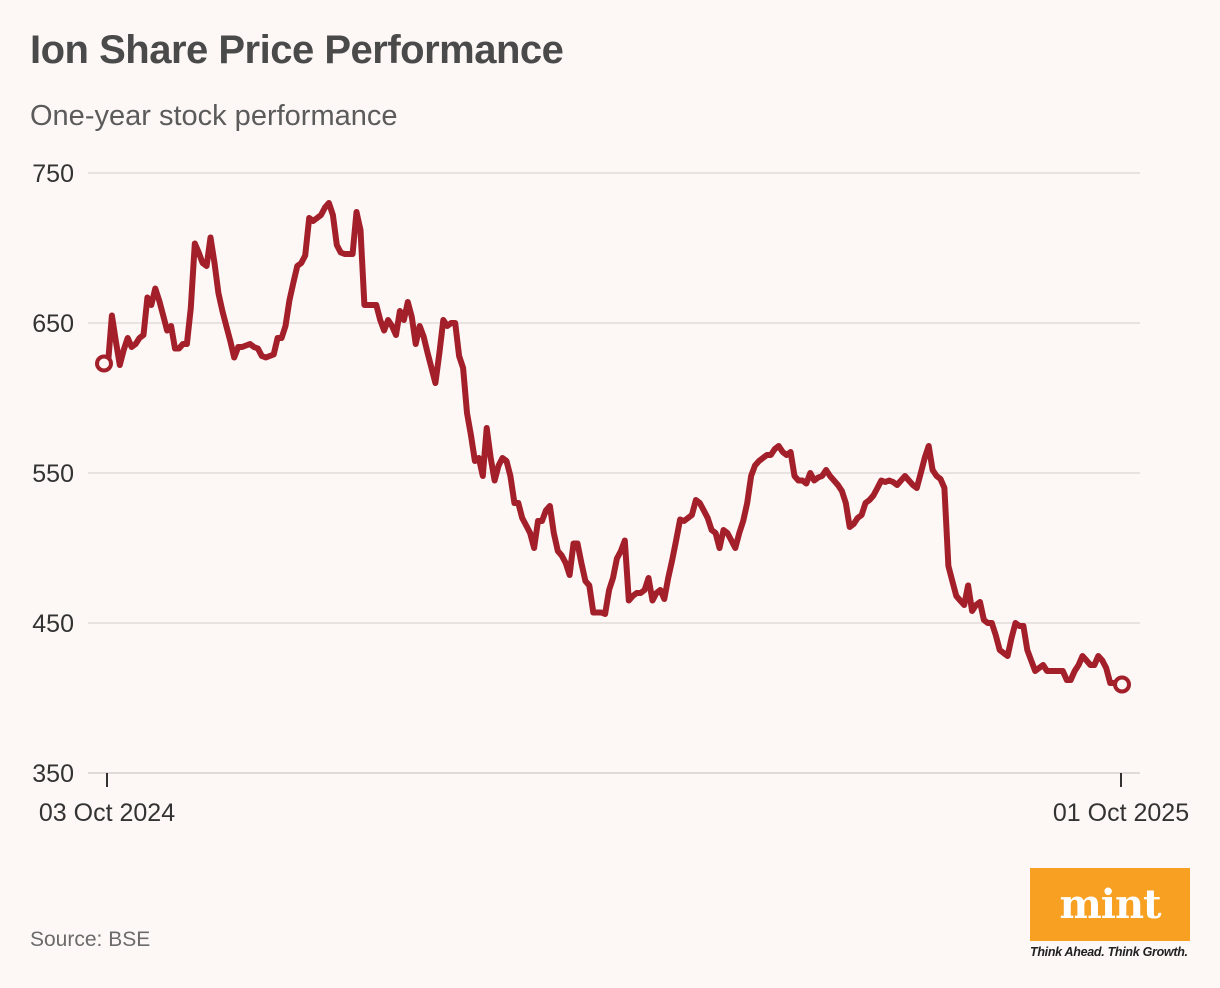  I want to click on y-tick-label: 450, so click(53, 624).